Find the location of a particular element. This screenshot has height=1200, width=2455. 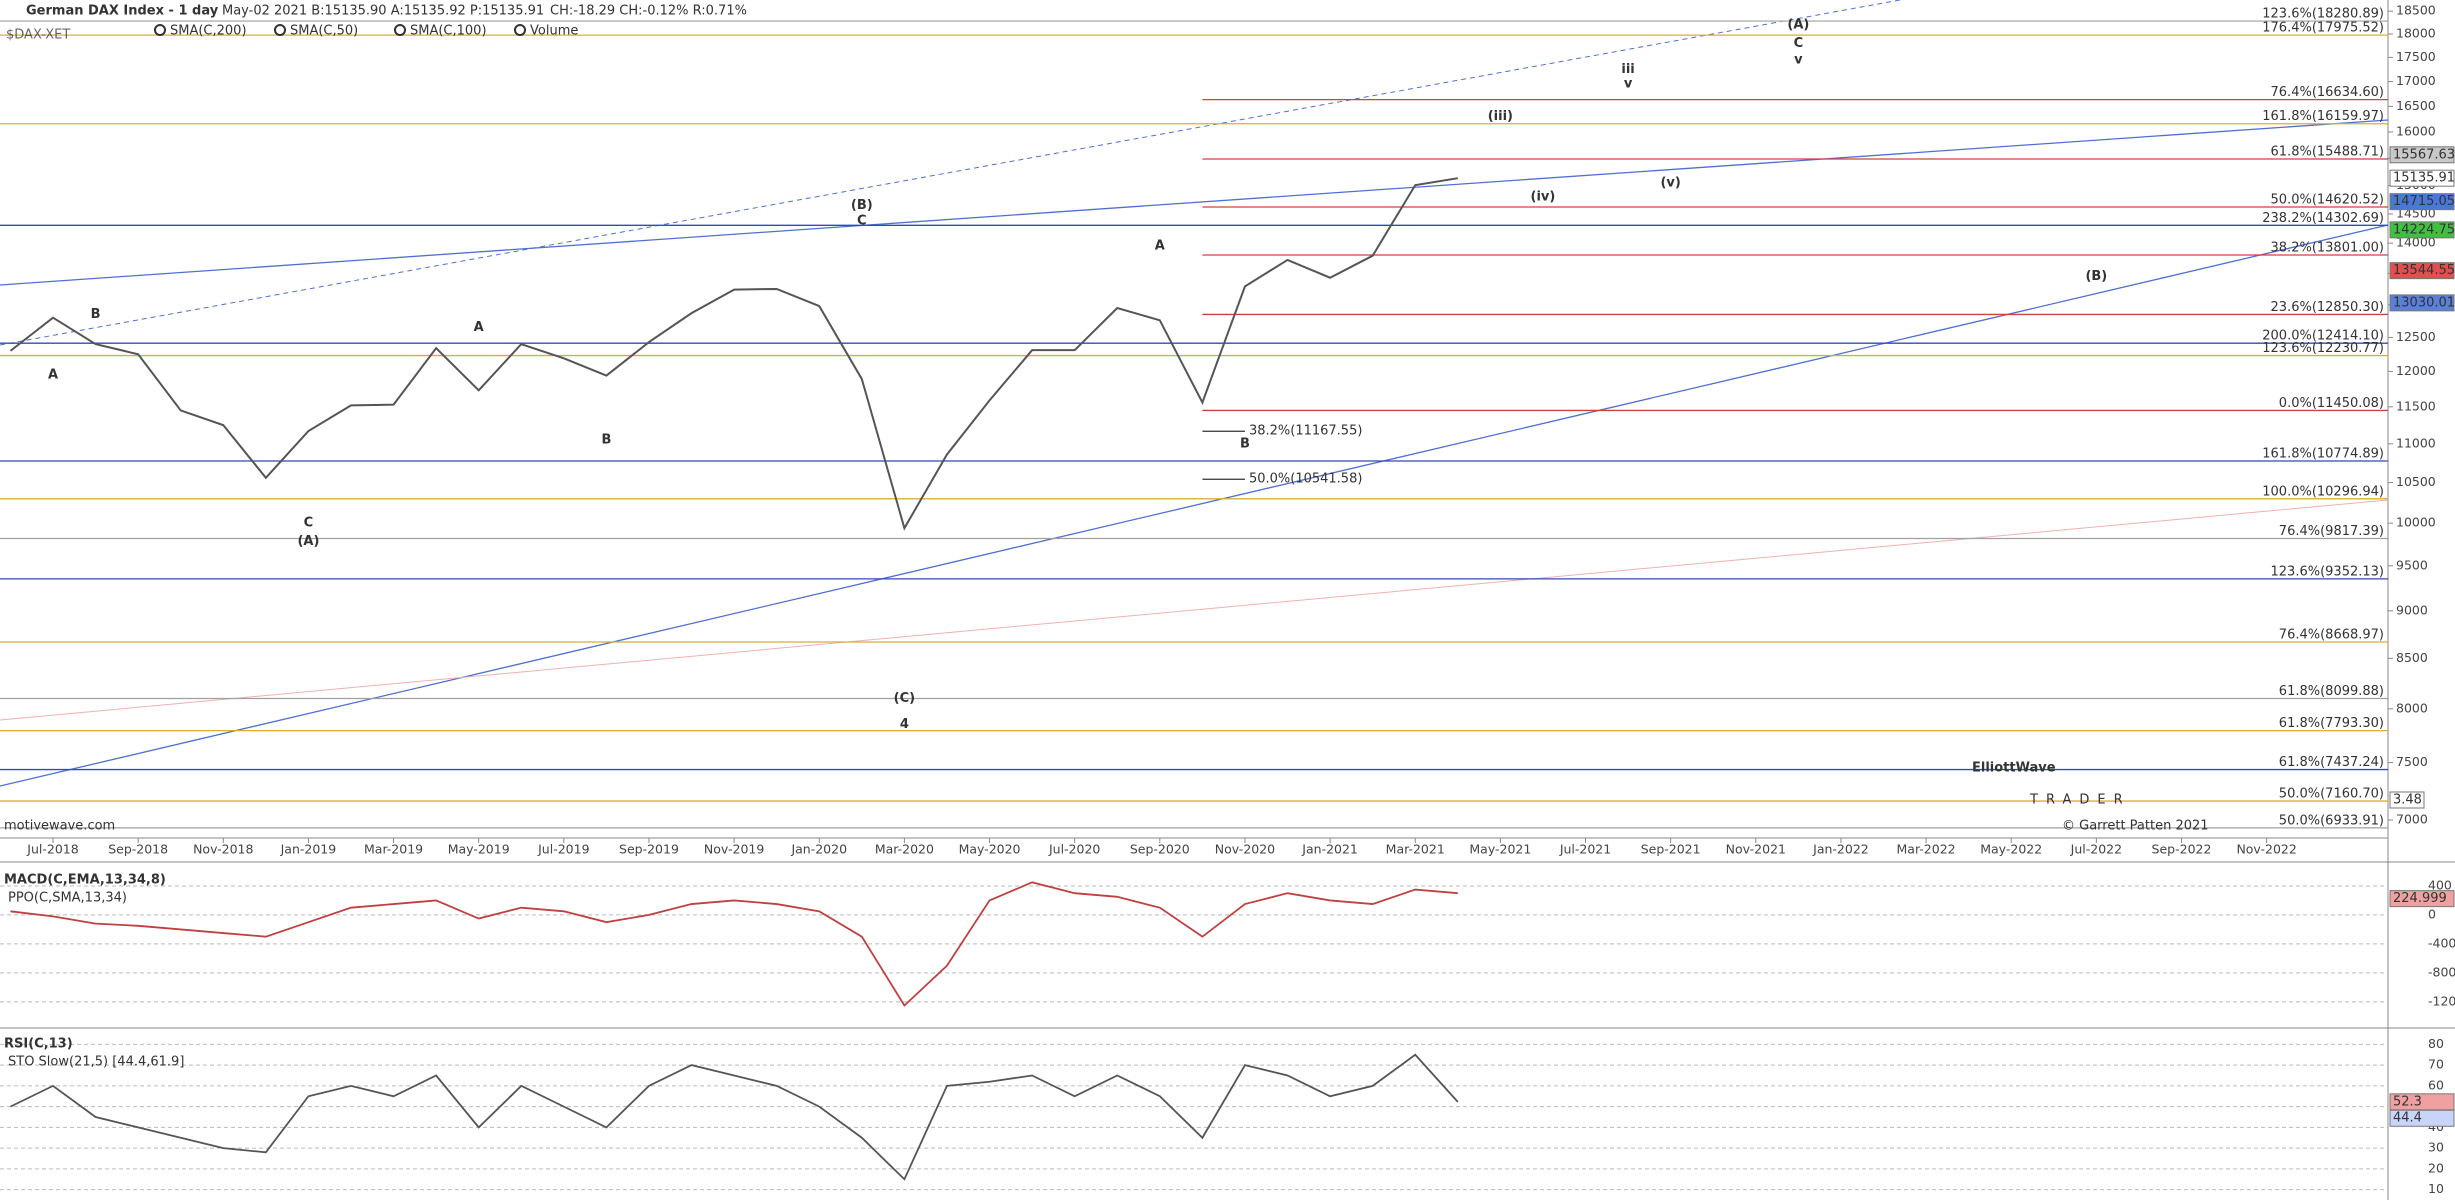

fib-label: 161.8%(16159.97) is located at coordinates (2323, 116).